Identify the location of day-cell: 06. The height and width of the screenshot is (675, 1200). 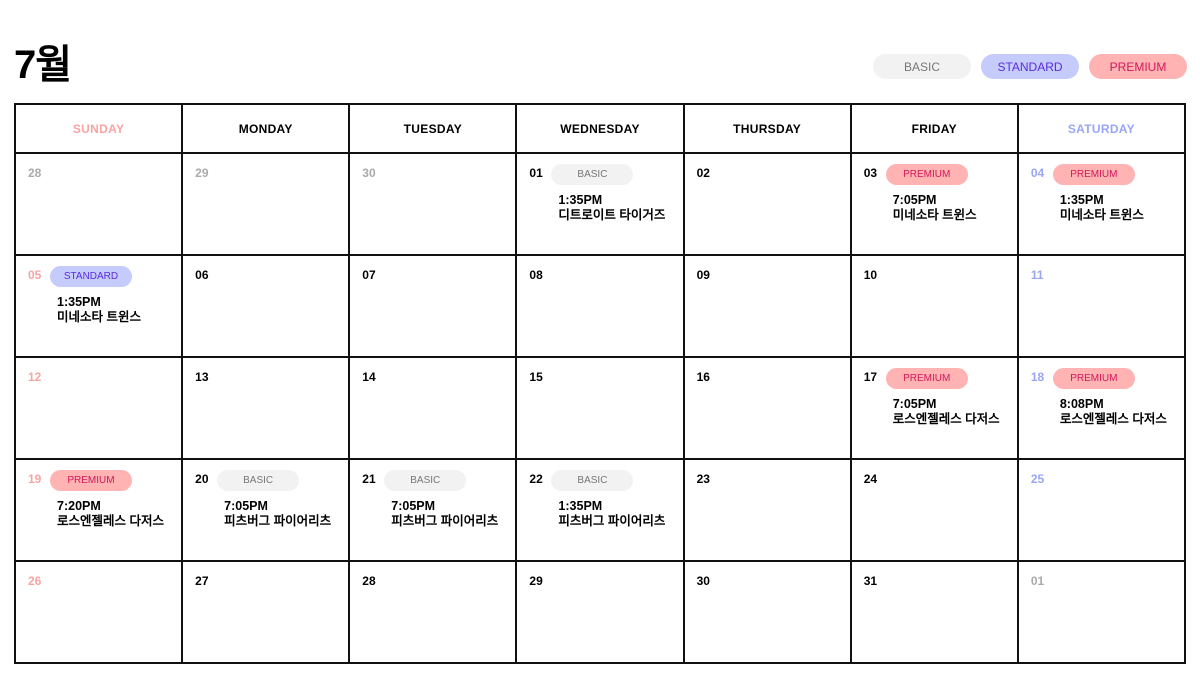
(266, 306).